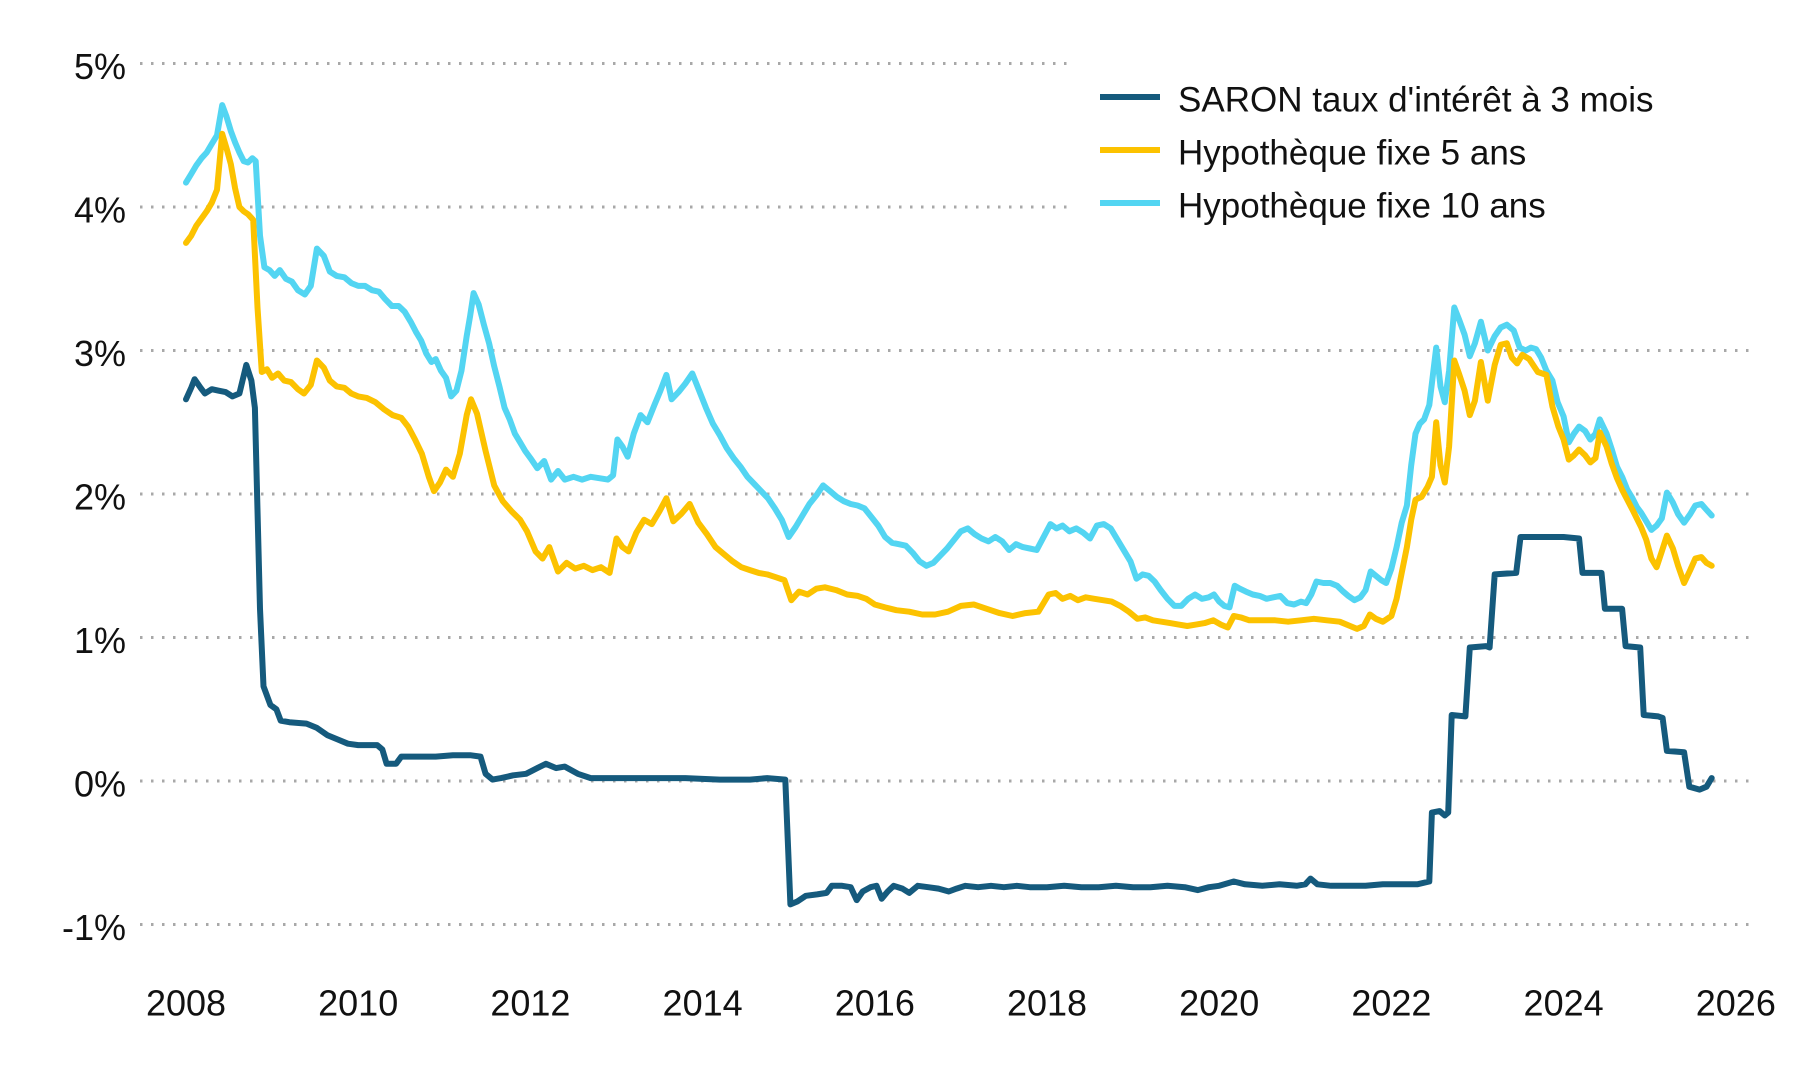 This screenshot has width=1800, height=1080. Describe the element at coordinates (1352, 153) in the screenshot. I see `legend-label: Hypothèque fixe 5 ans` at that location.